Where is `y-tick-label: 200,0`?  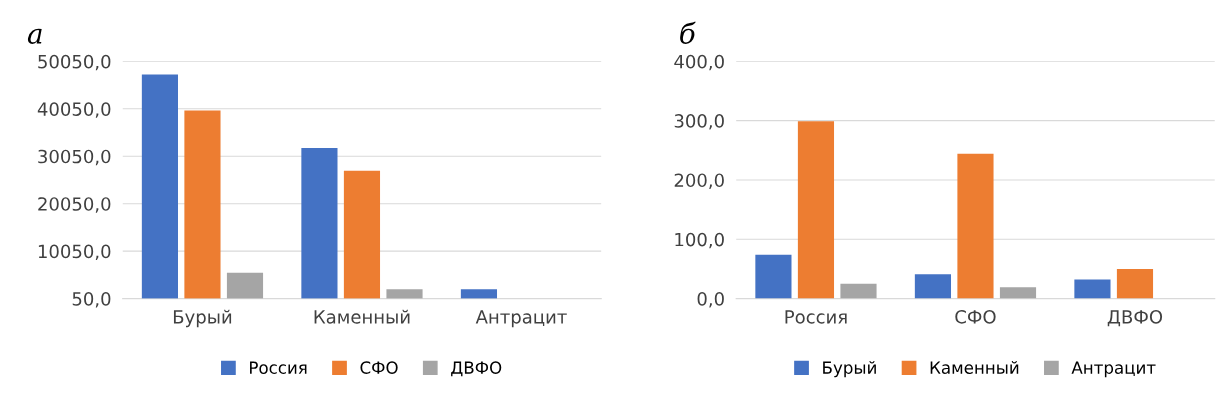
y-tick-label: 200,0 is located at coordinates (699, 181).